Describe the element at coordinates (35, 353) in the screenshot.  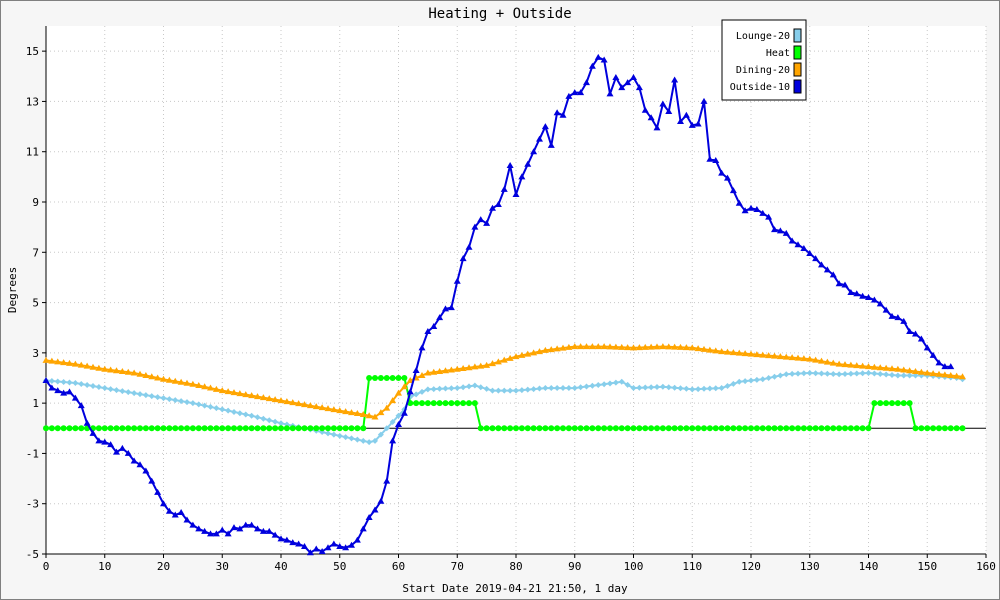
I see `y-tick-label: 3` at that location.